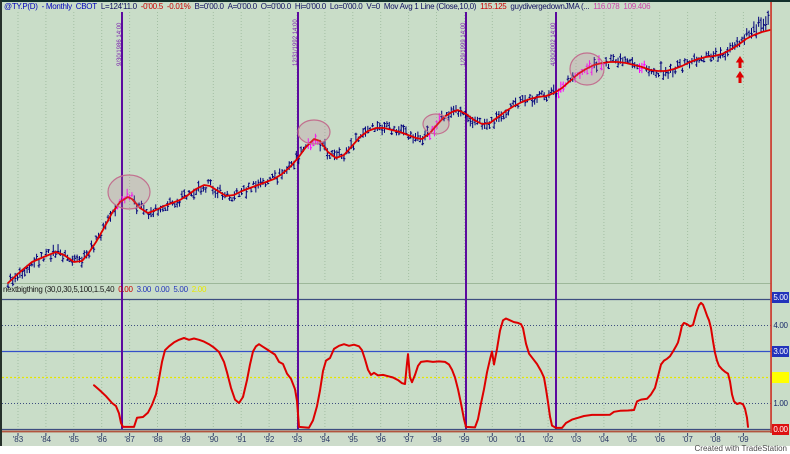 The height and width of the screenshot is (454, 790). Describe the element at coordinates (57, 6) in the screenshot. I see `header-token: - Monthly` at that location.